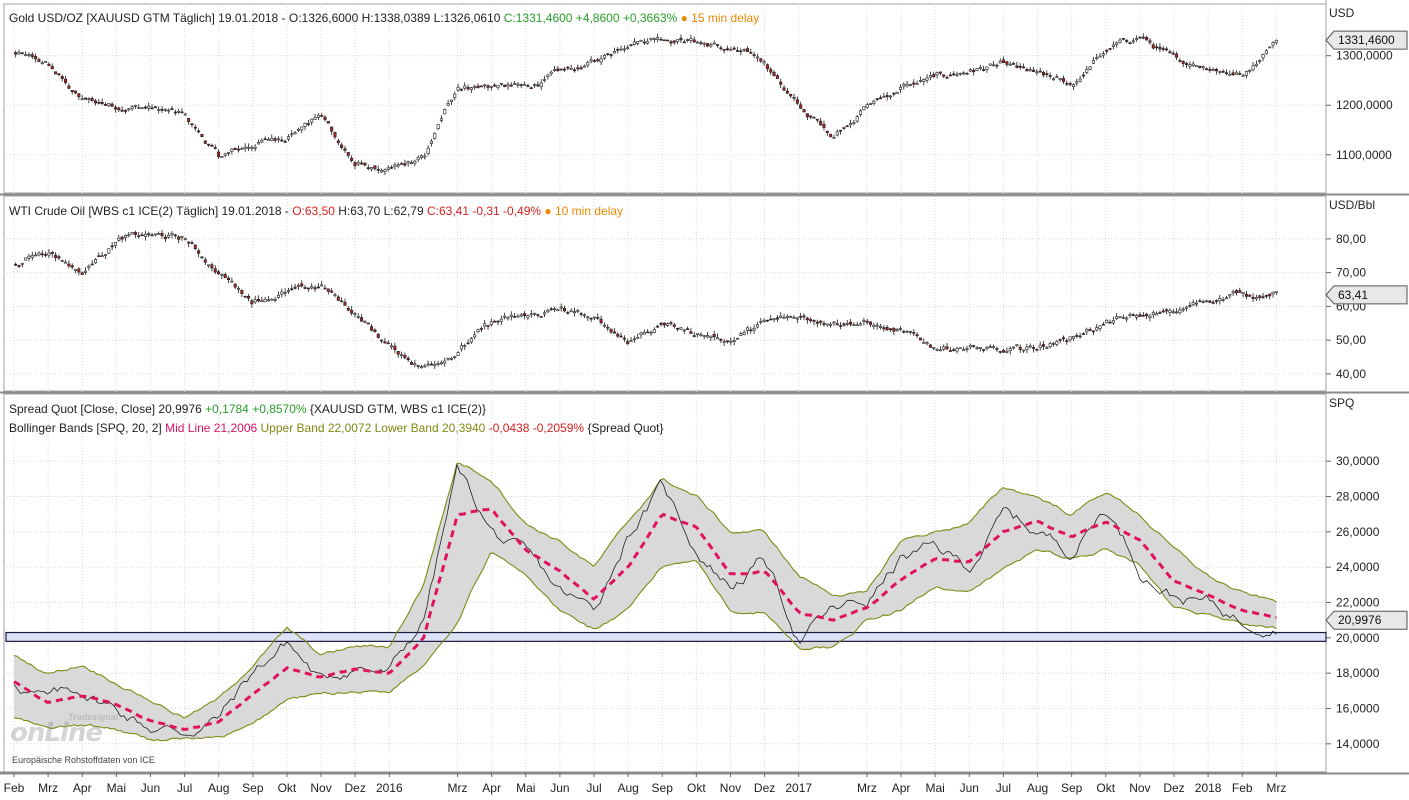 This screenshot has width=1409, height=800. What do you see at coordinates (1358, 708) in the screenshot?
I see `spread-y-tick-label: 16,0000` at bounding box center [1358, 708].